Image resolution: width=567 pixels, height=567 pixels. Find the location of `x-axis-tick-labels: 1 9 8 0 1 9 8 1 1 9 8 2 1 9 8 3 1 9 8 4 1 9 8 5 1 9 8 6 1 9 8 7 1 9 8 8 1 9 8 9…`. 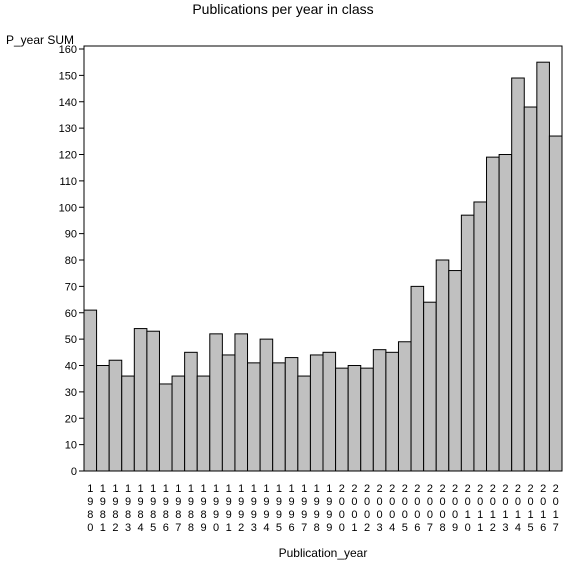

x-axis-tick-labels: 1 9 8 0 1 9 8 1 1 9 8 2 1 9 8 3 1 9 8 4 1 9 8 5 1 9 8 6 1 9 8 7 1 9 8 8 1 9 8 9… is located at coordinates (323, 508).